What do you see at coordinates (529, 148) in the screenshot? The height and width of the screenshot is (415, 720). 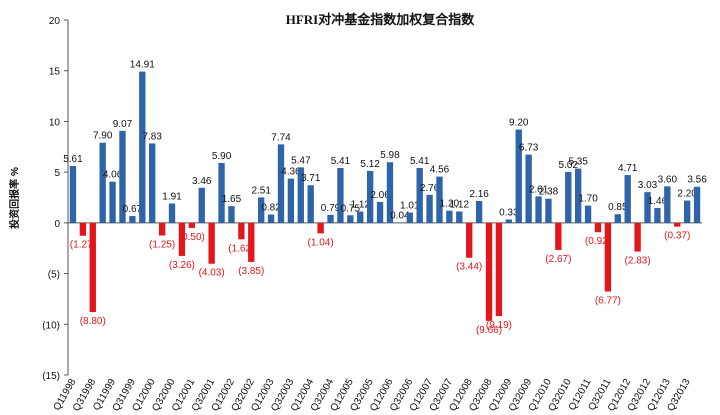 I see `value-label: 6.73` at bounding box center [529, 148].